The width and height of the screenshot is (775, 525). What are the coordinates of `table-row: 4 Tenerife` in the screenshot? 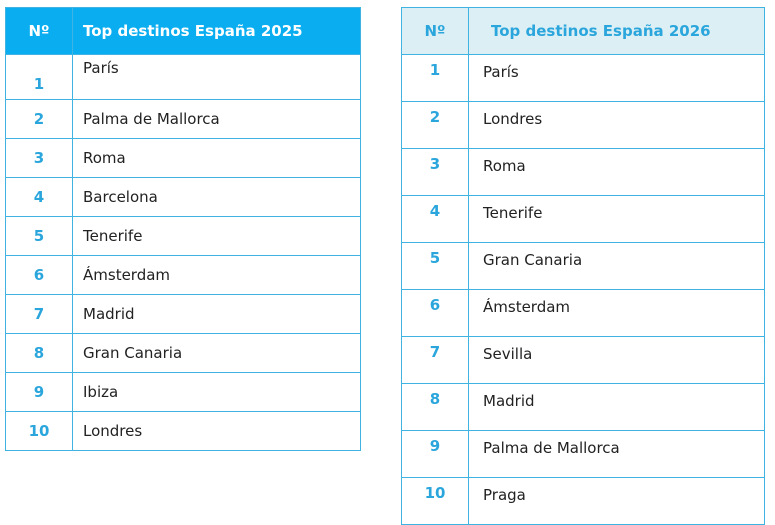 It's located at (583, 219).